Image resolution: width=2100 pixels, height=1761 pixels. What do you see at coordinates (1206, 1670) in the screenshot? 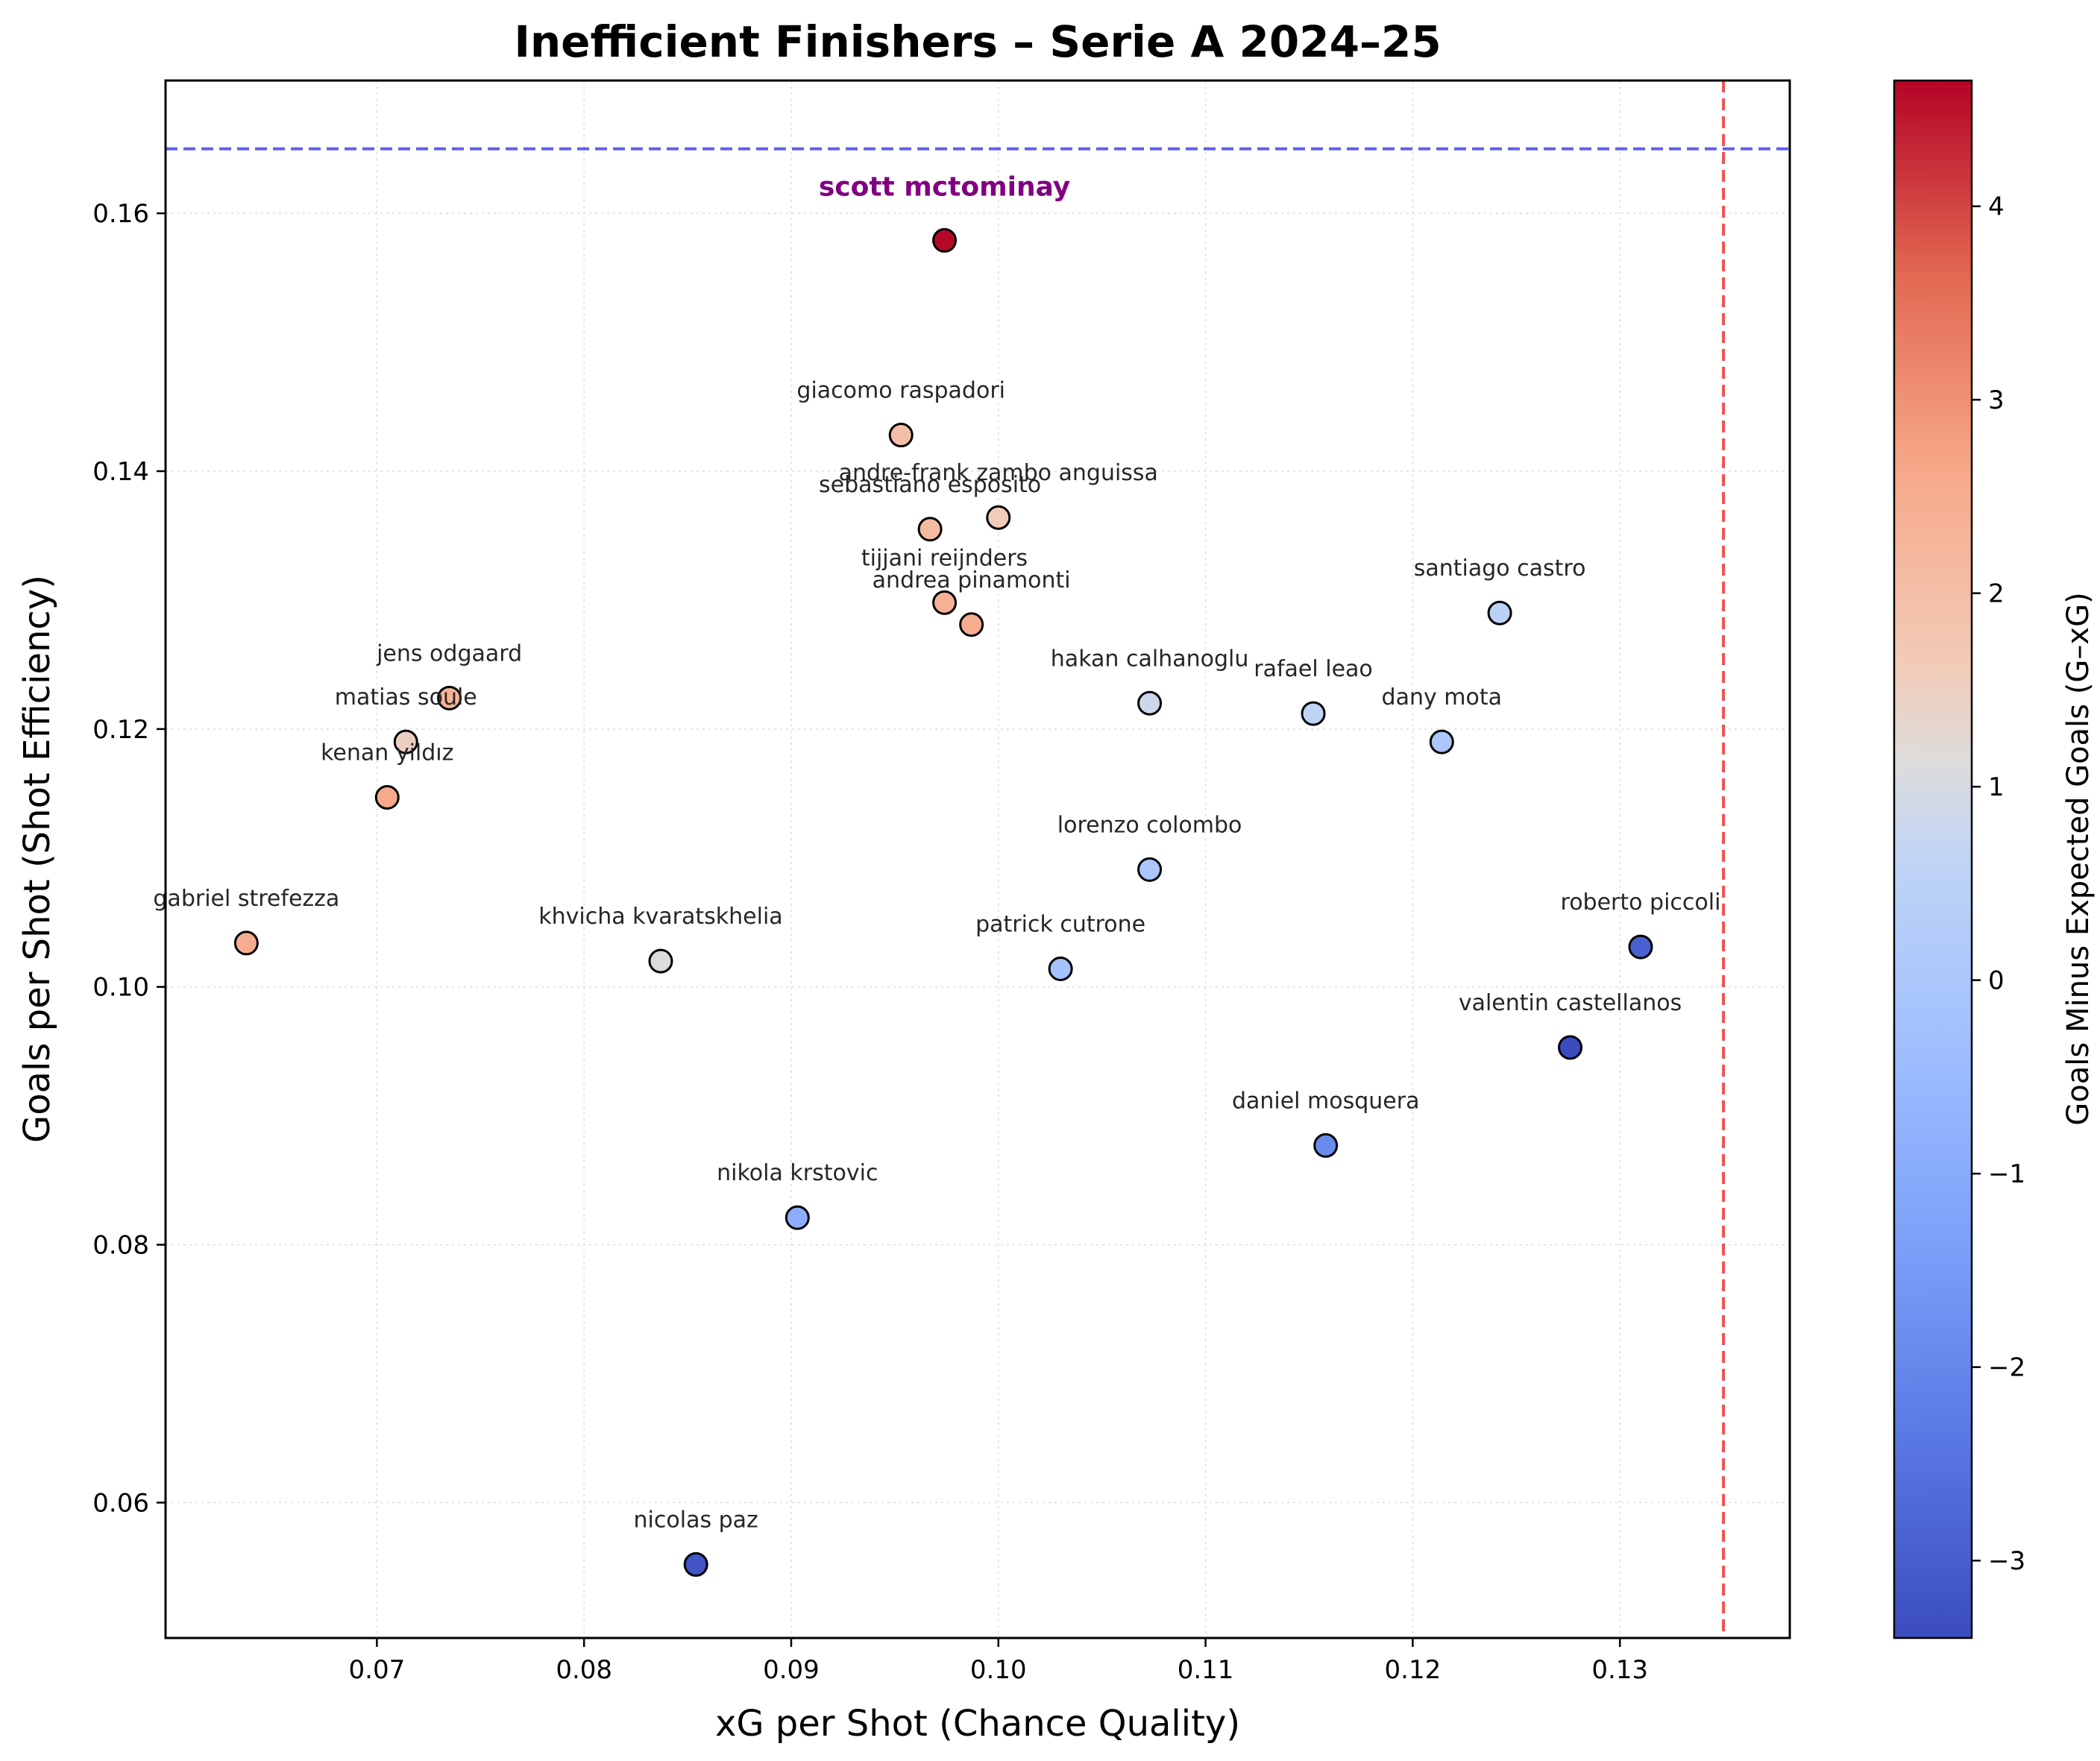
I see `x-tick-label: 0.11` at bounding box center [1206, 1670].